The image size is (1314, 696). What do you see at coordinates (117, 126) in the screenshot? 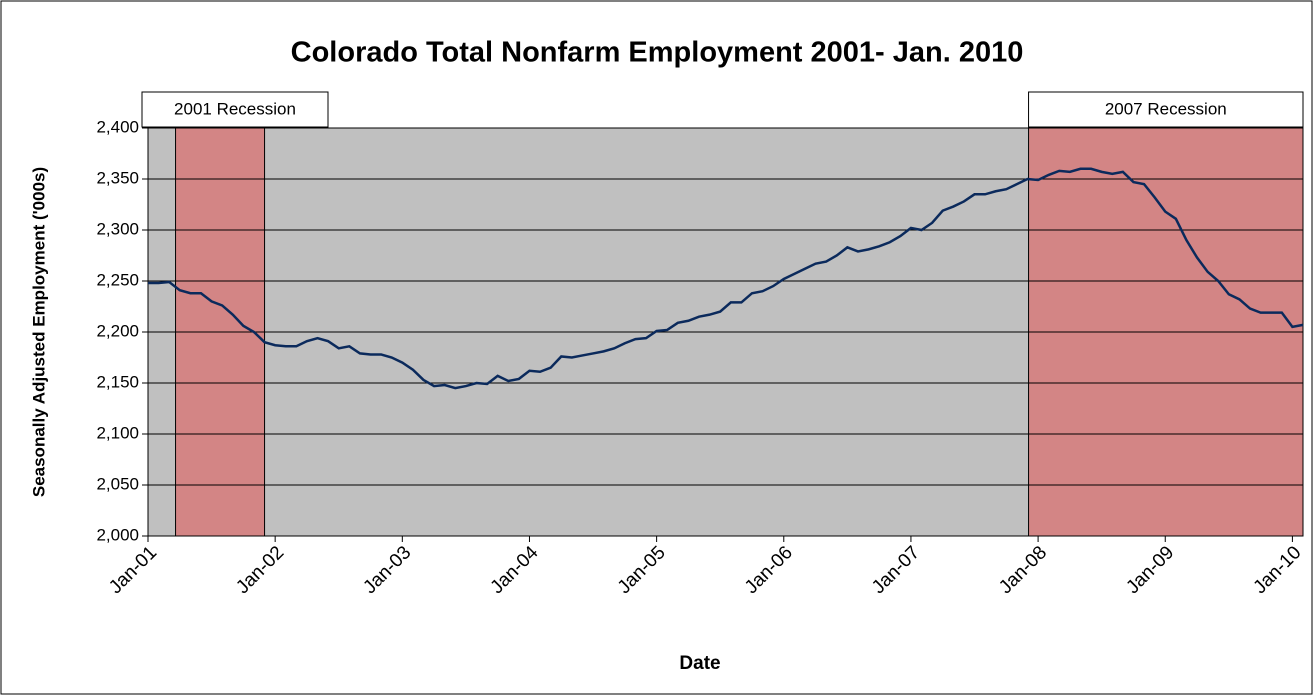
I see `y-tick-label: 2,400` at bounding box center [117, 126].